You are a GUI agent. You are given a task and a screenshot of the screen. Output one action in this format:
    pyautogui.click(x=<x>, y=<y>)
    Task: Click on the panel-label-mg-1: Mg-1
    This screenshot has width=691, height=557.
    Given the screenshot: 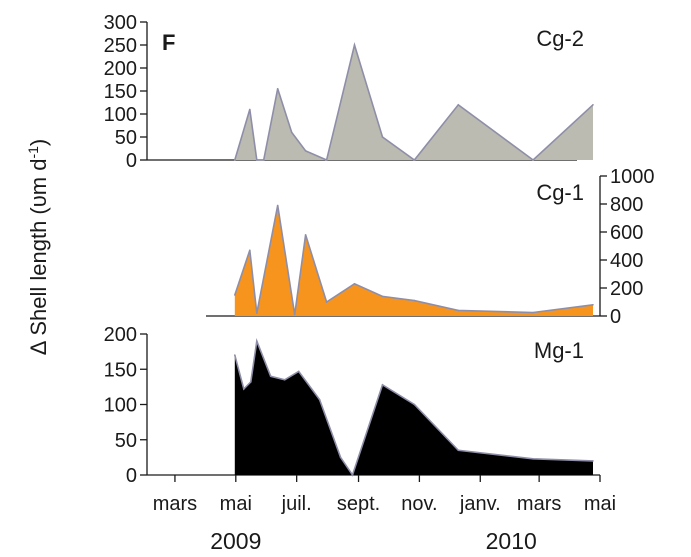 What is the action you would take?
    pyautogui.click(x=559, y=350)
    